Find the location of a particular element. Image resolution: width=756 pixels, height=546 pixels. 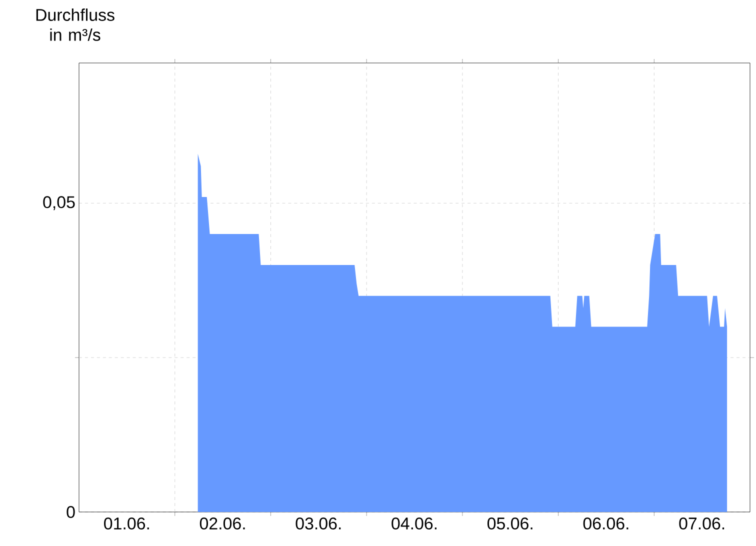

x-tick-label: 01.06. is located at coordinates (126, 524).